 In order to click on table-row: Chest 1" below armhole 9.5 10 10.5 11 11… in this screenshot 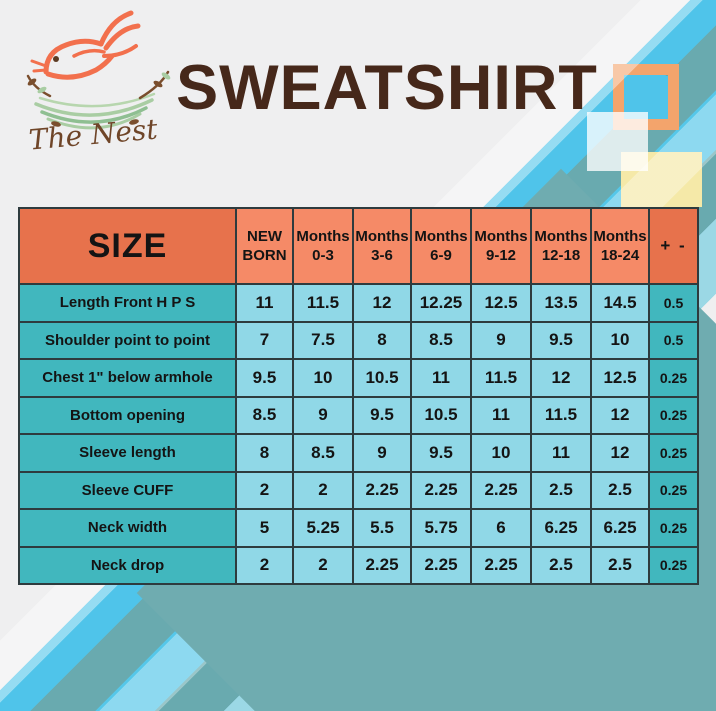, I will do `click(358, 378)`.